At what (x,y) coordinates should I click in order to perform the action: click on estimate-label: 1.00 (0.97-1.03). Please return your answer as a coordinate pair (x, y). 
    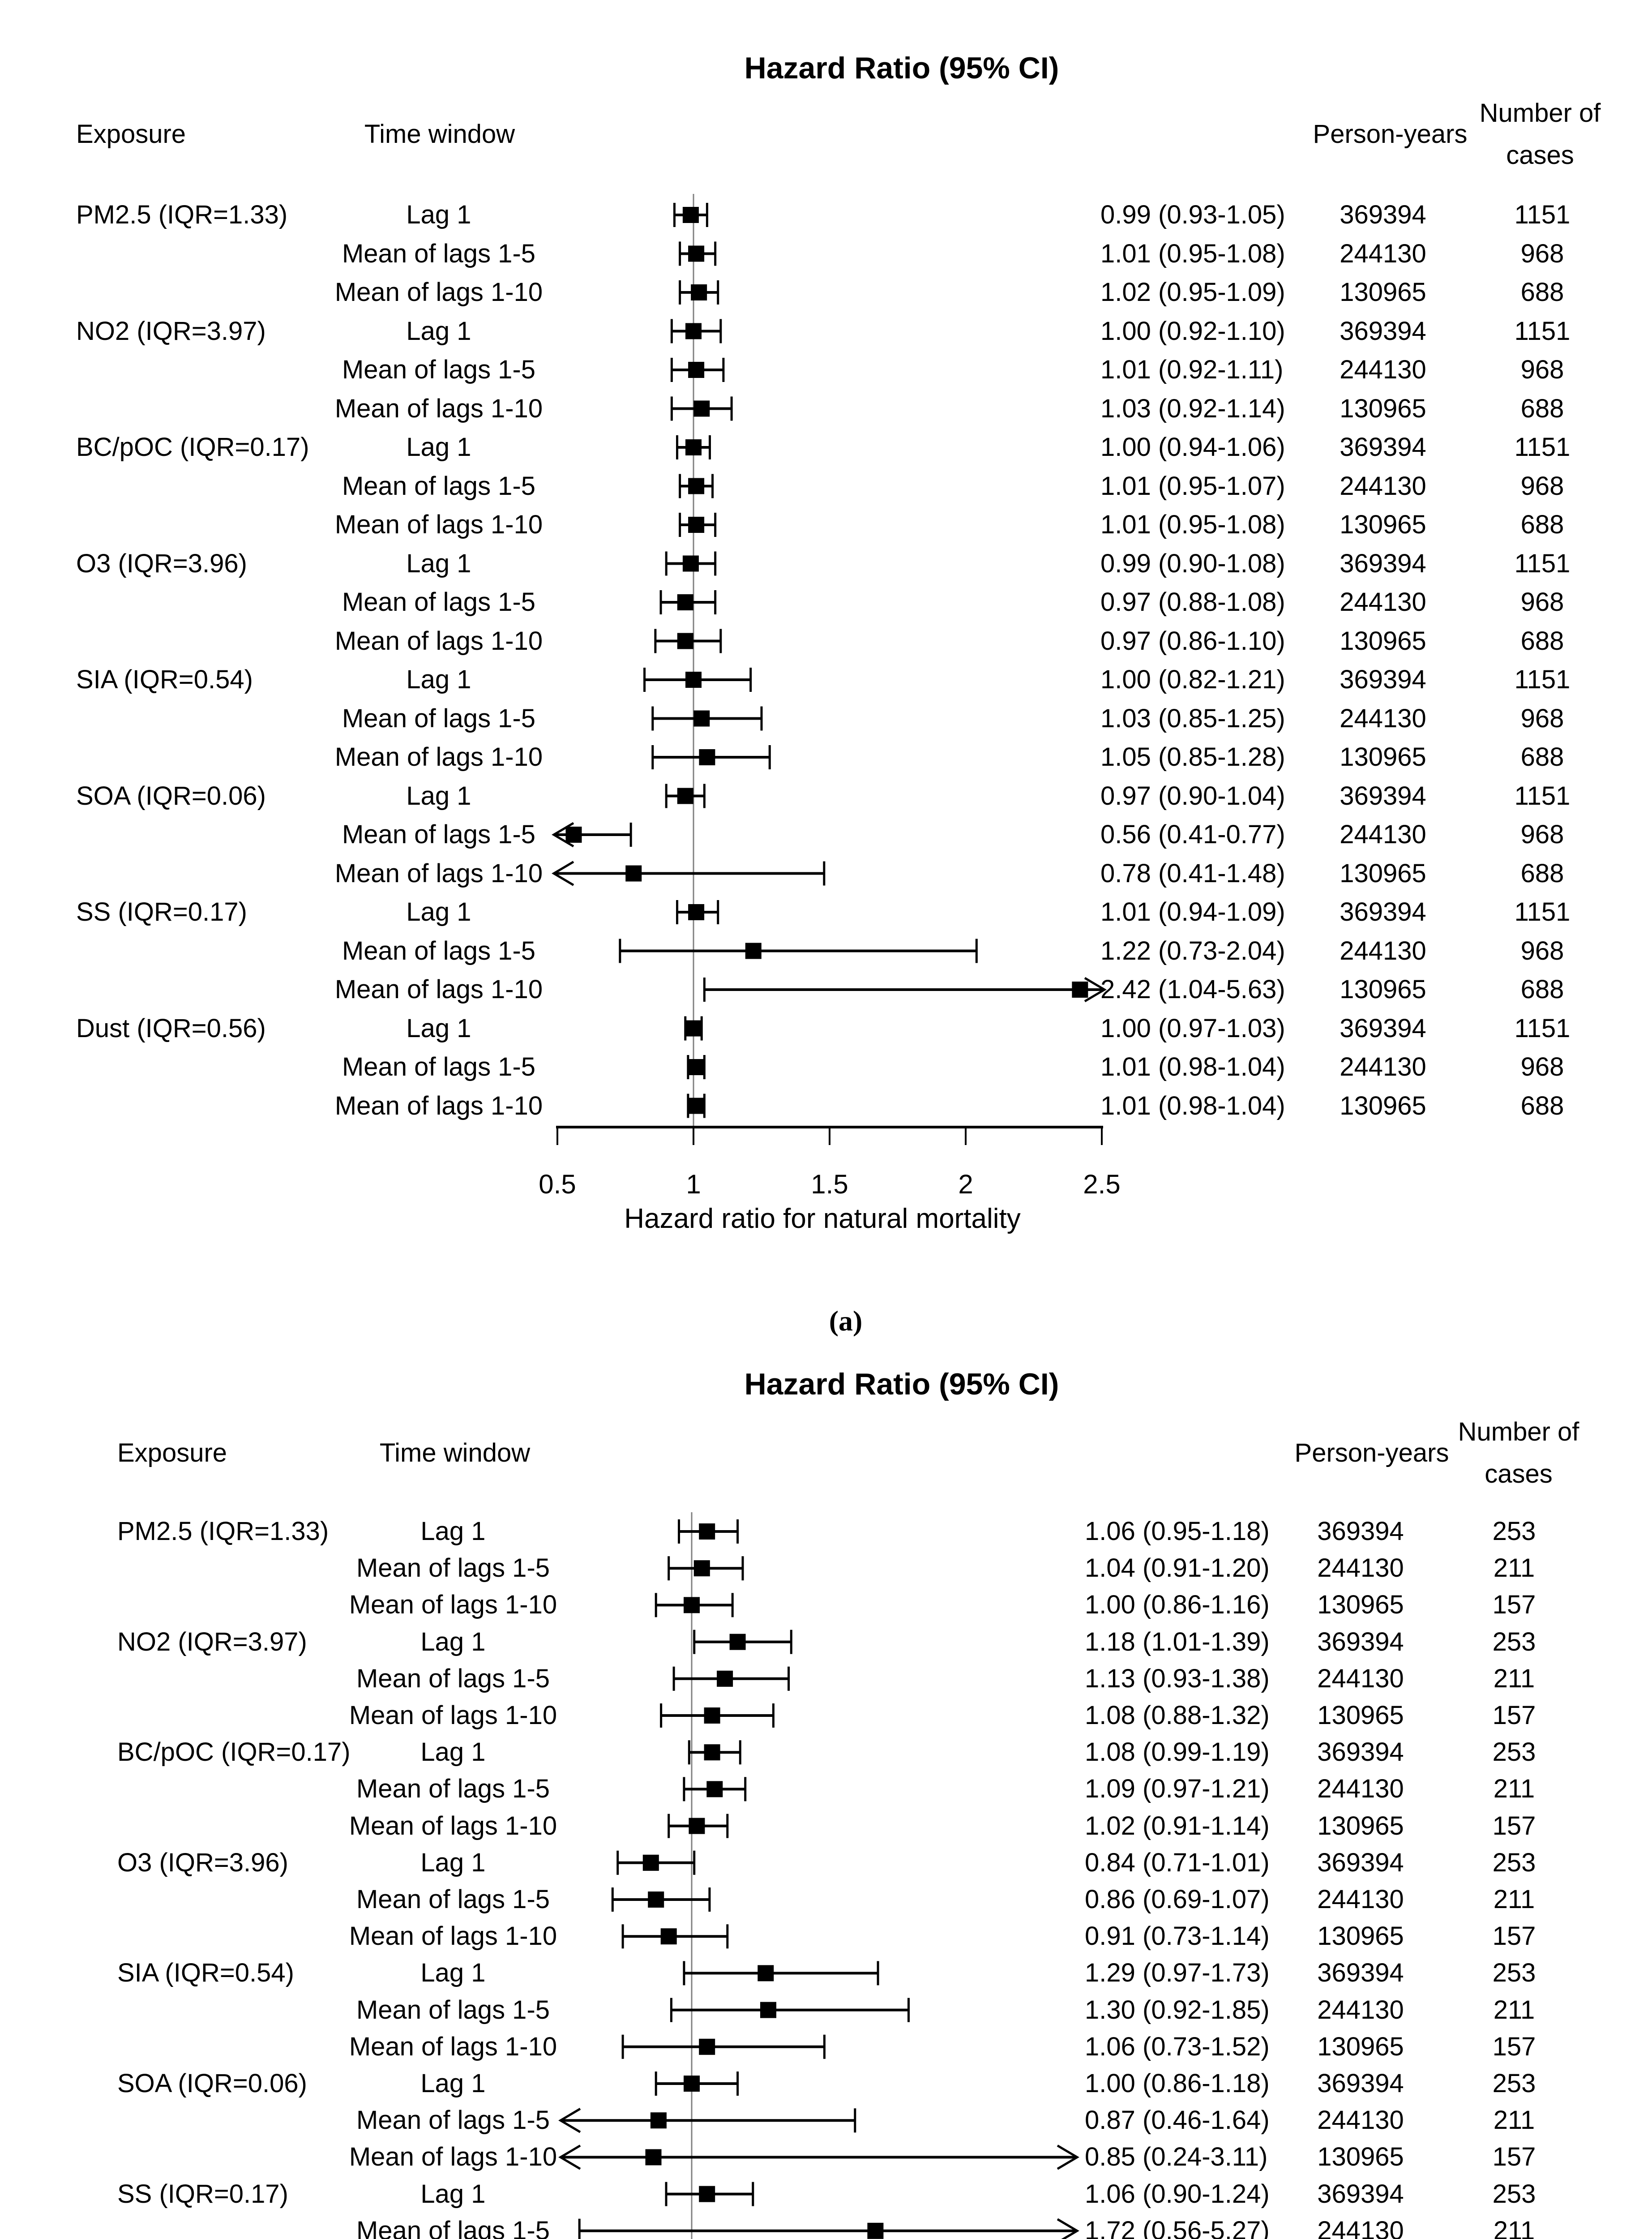
    Looking at the image, I should click on (1192, 1028).